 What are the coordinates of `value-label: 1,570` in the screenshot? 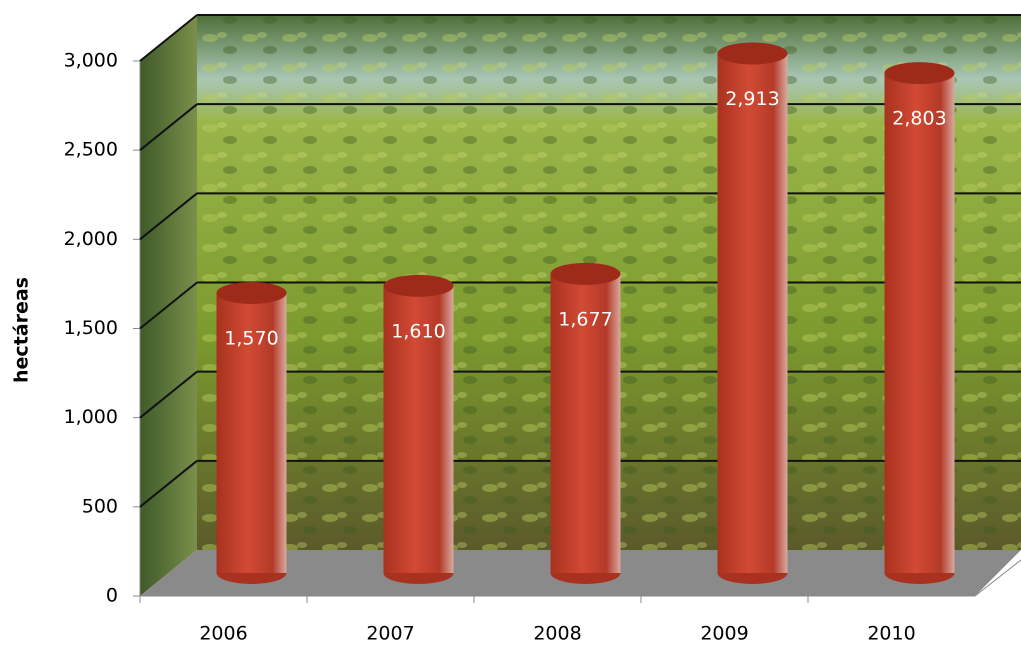 It's located at (251, 339).